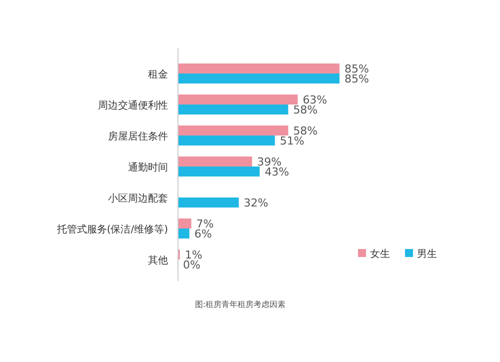 The width and height of the screenshot is (500, 362). Describe the element at coordinates (148, 168) in the screenshot. I see `y-tick-label: 通勤时间` at that location.